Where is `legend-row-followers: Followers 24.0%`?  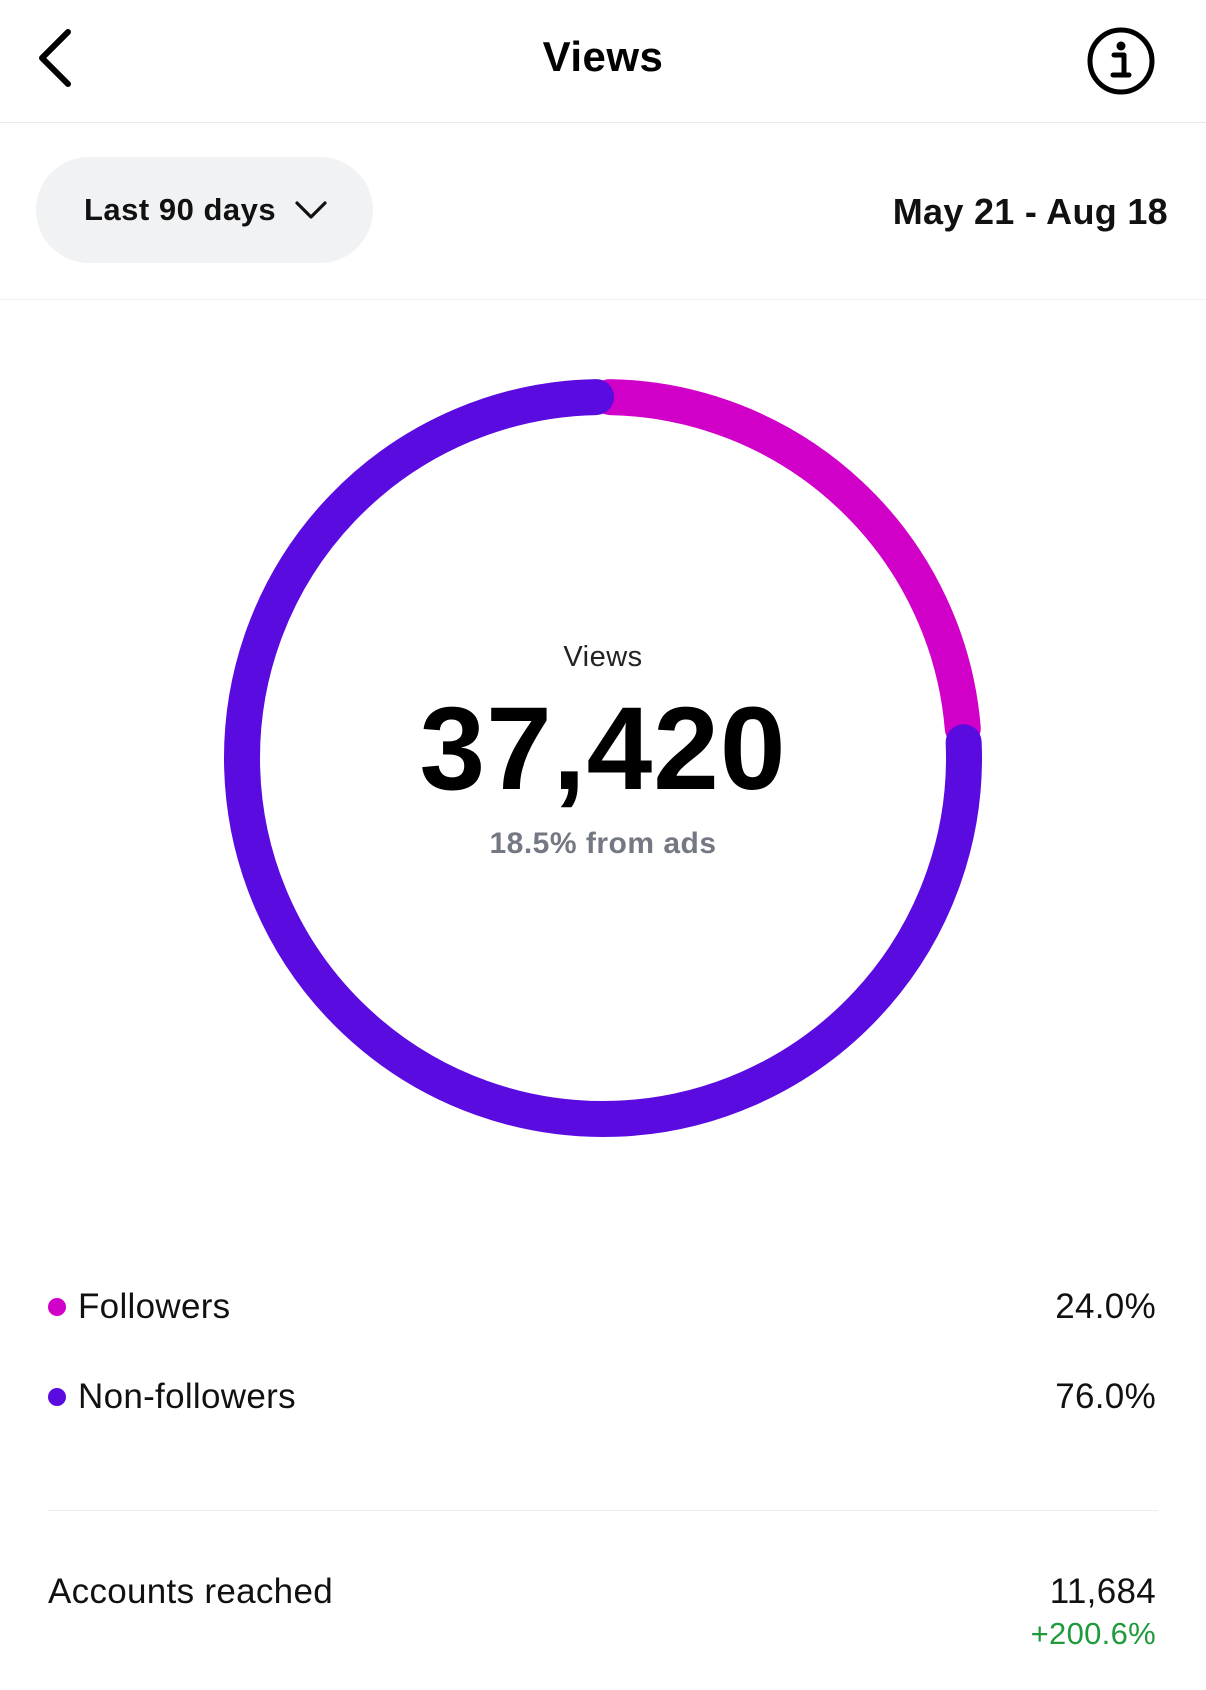
legend-row-followers: Followers 24.0% is located at coordinates (603, 1307).